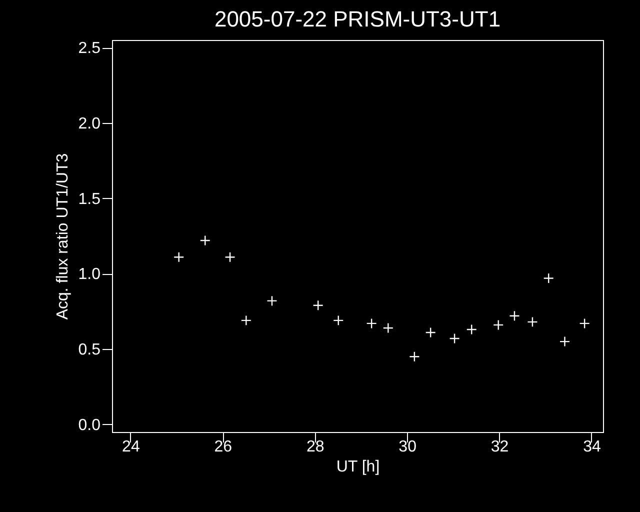  I want to click on y-tick-label: 0.0, so click(89, 425).